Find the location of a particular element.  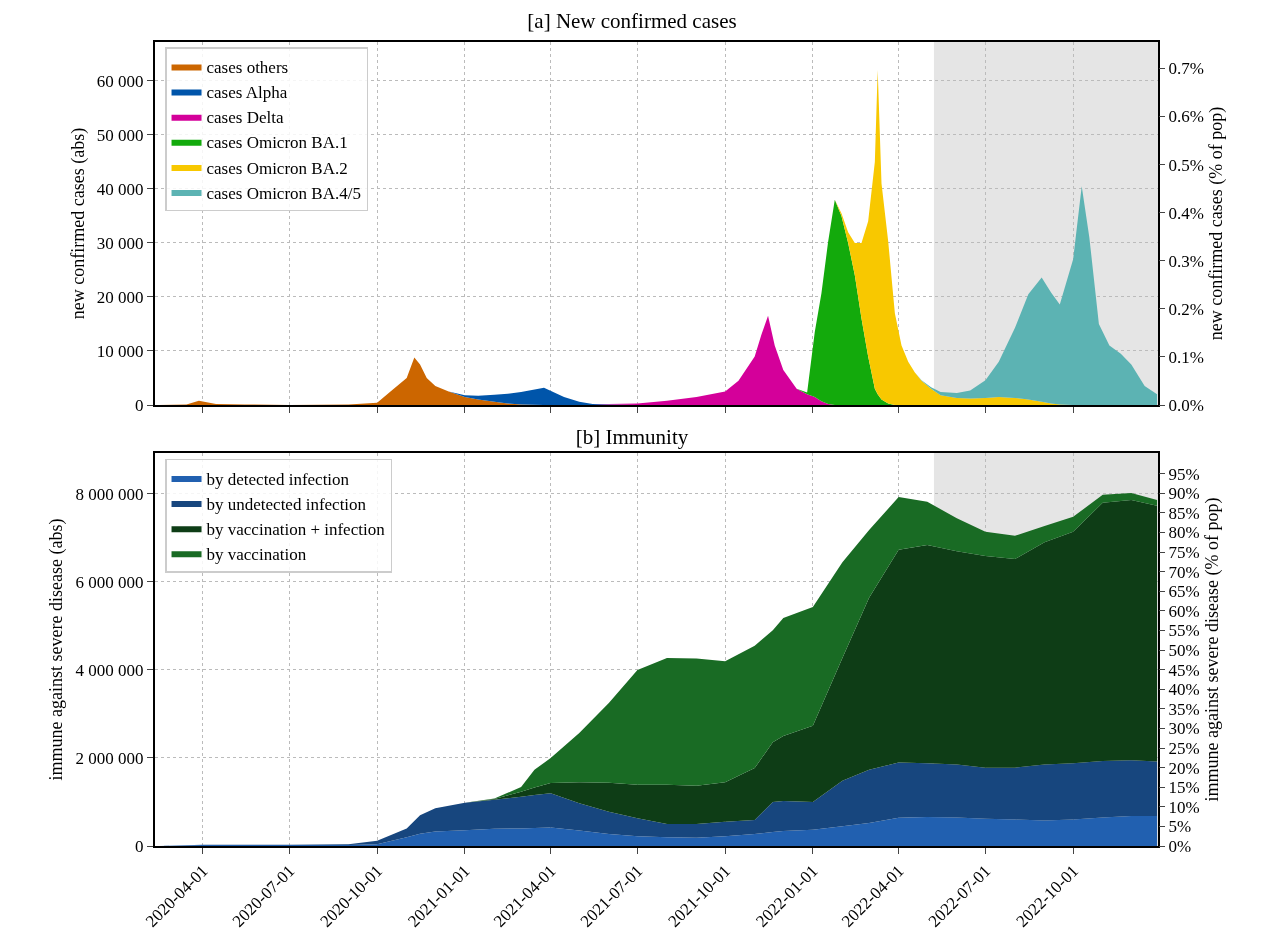

y2-tick-label: 0.7% is located at coordinates (1186, 69).